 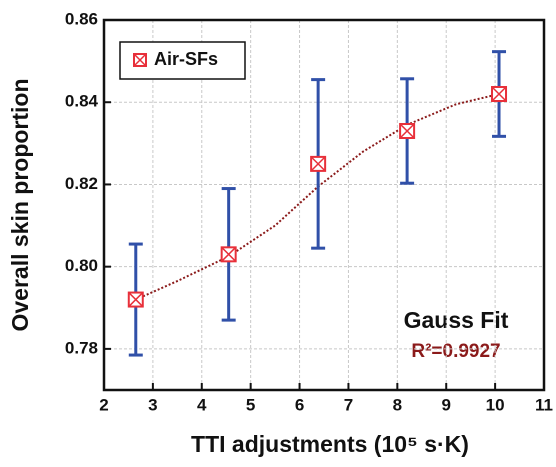 I want to click on y-axis-label: Overall skin proportion, so click(x=20, y=204).